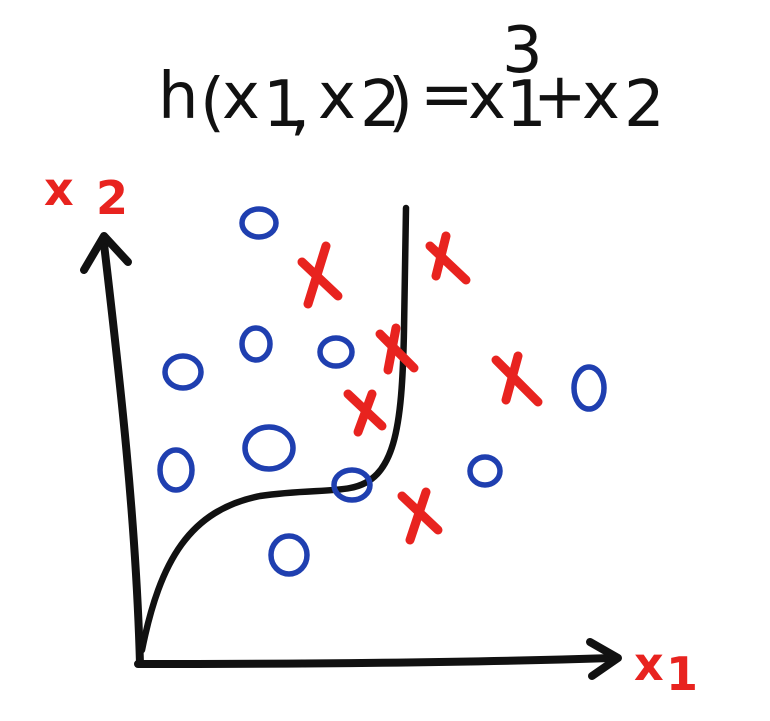 The image size is (770, 721). What do you see at coordinates (59, 189) in the screenshot?
I see `y-axis-label: x` at bounding box center [59, 189].